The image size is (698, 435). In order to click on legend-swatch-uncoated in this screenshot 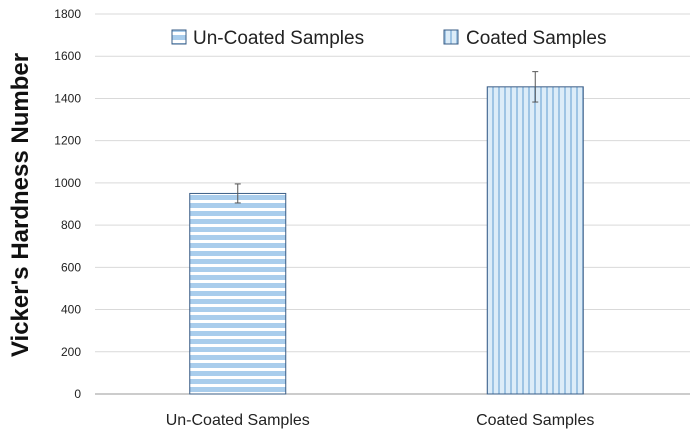, I will do `click(179, 37)`.